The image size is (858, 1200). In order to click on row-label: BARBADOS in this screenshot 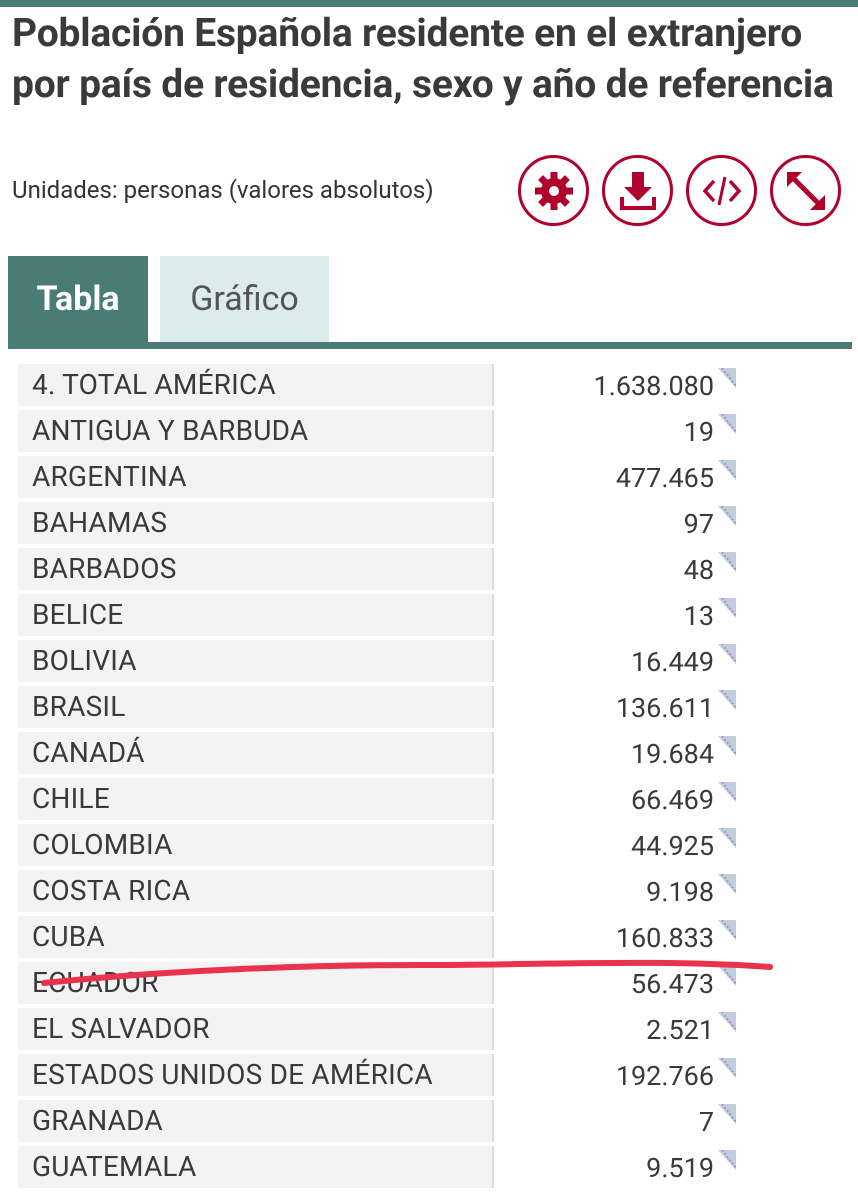, I will do `click(256, 569)`.